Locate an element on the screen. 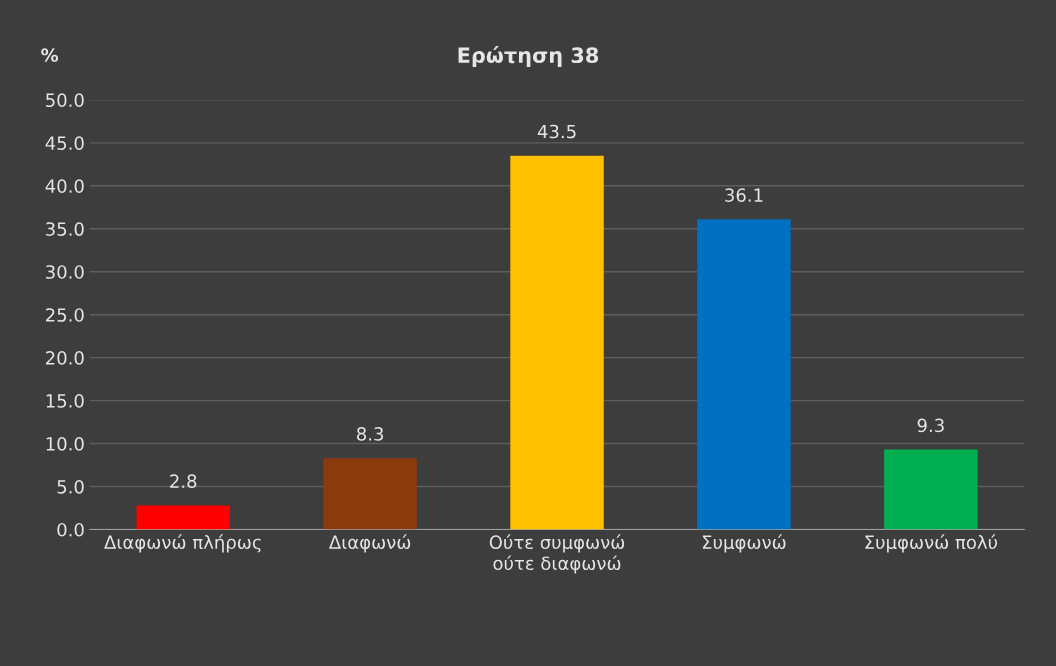 Image resolution: width=1056 pixels, height=666 pixels. x-tick-label: Συμφωνώ is located at coordinates (744, 543).